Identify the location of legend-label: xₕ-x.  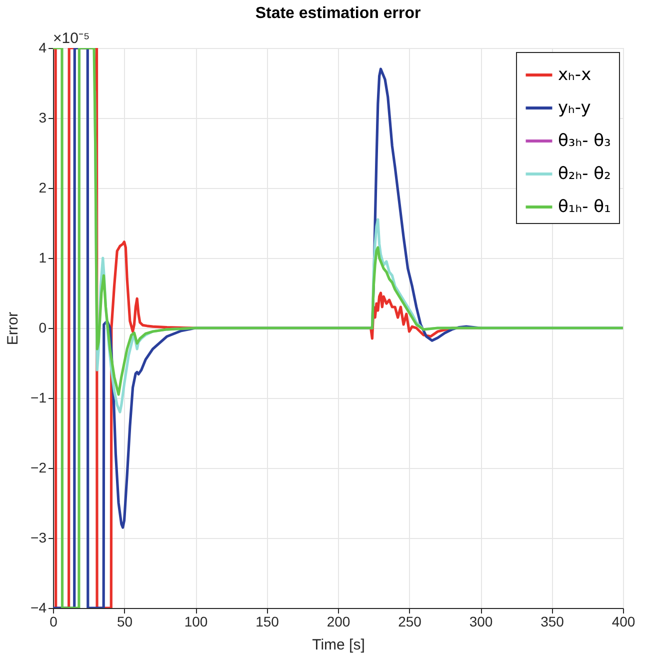
(575, 75).